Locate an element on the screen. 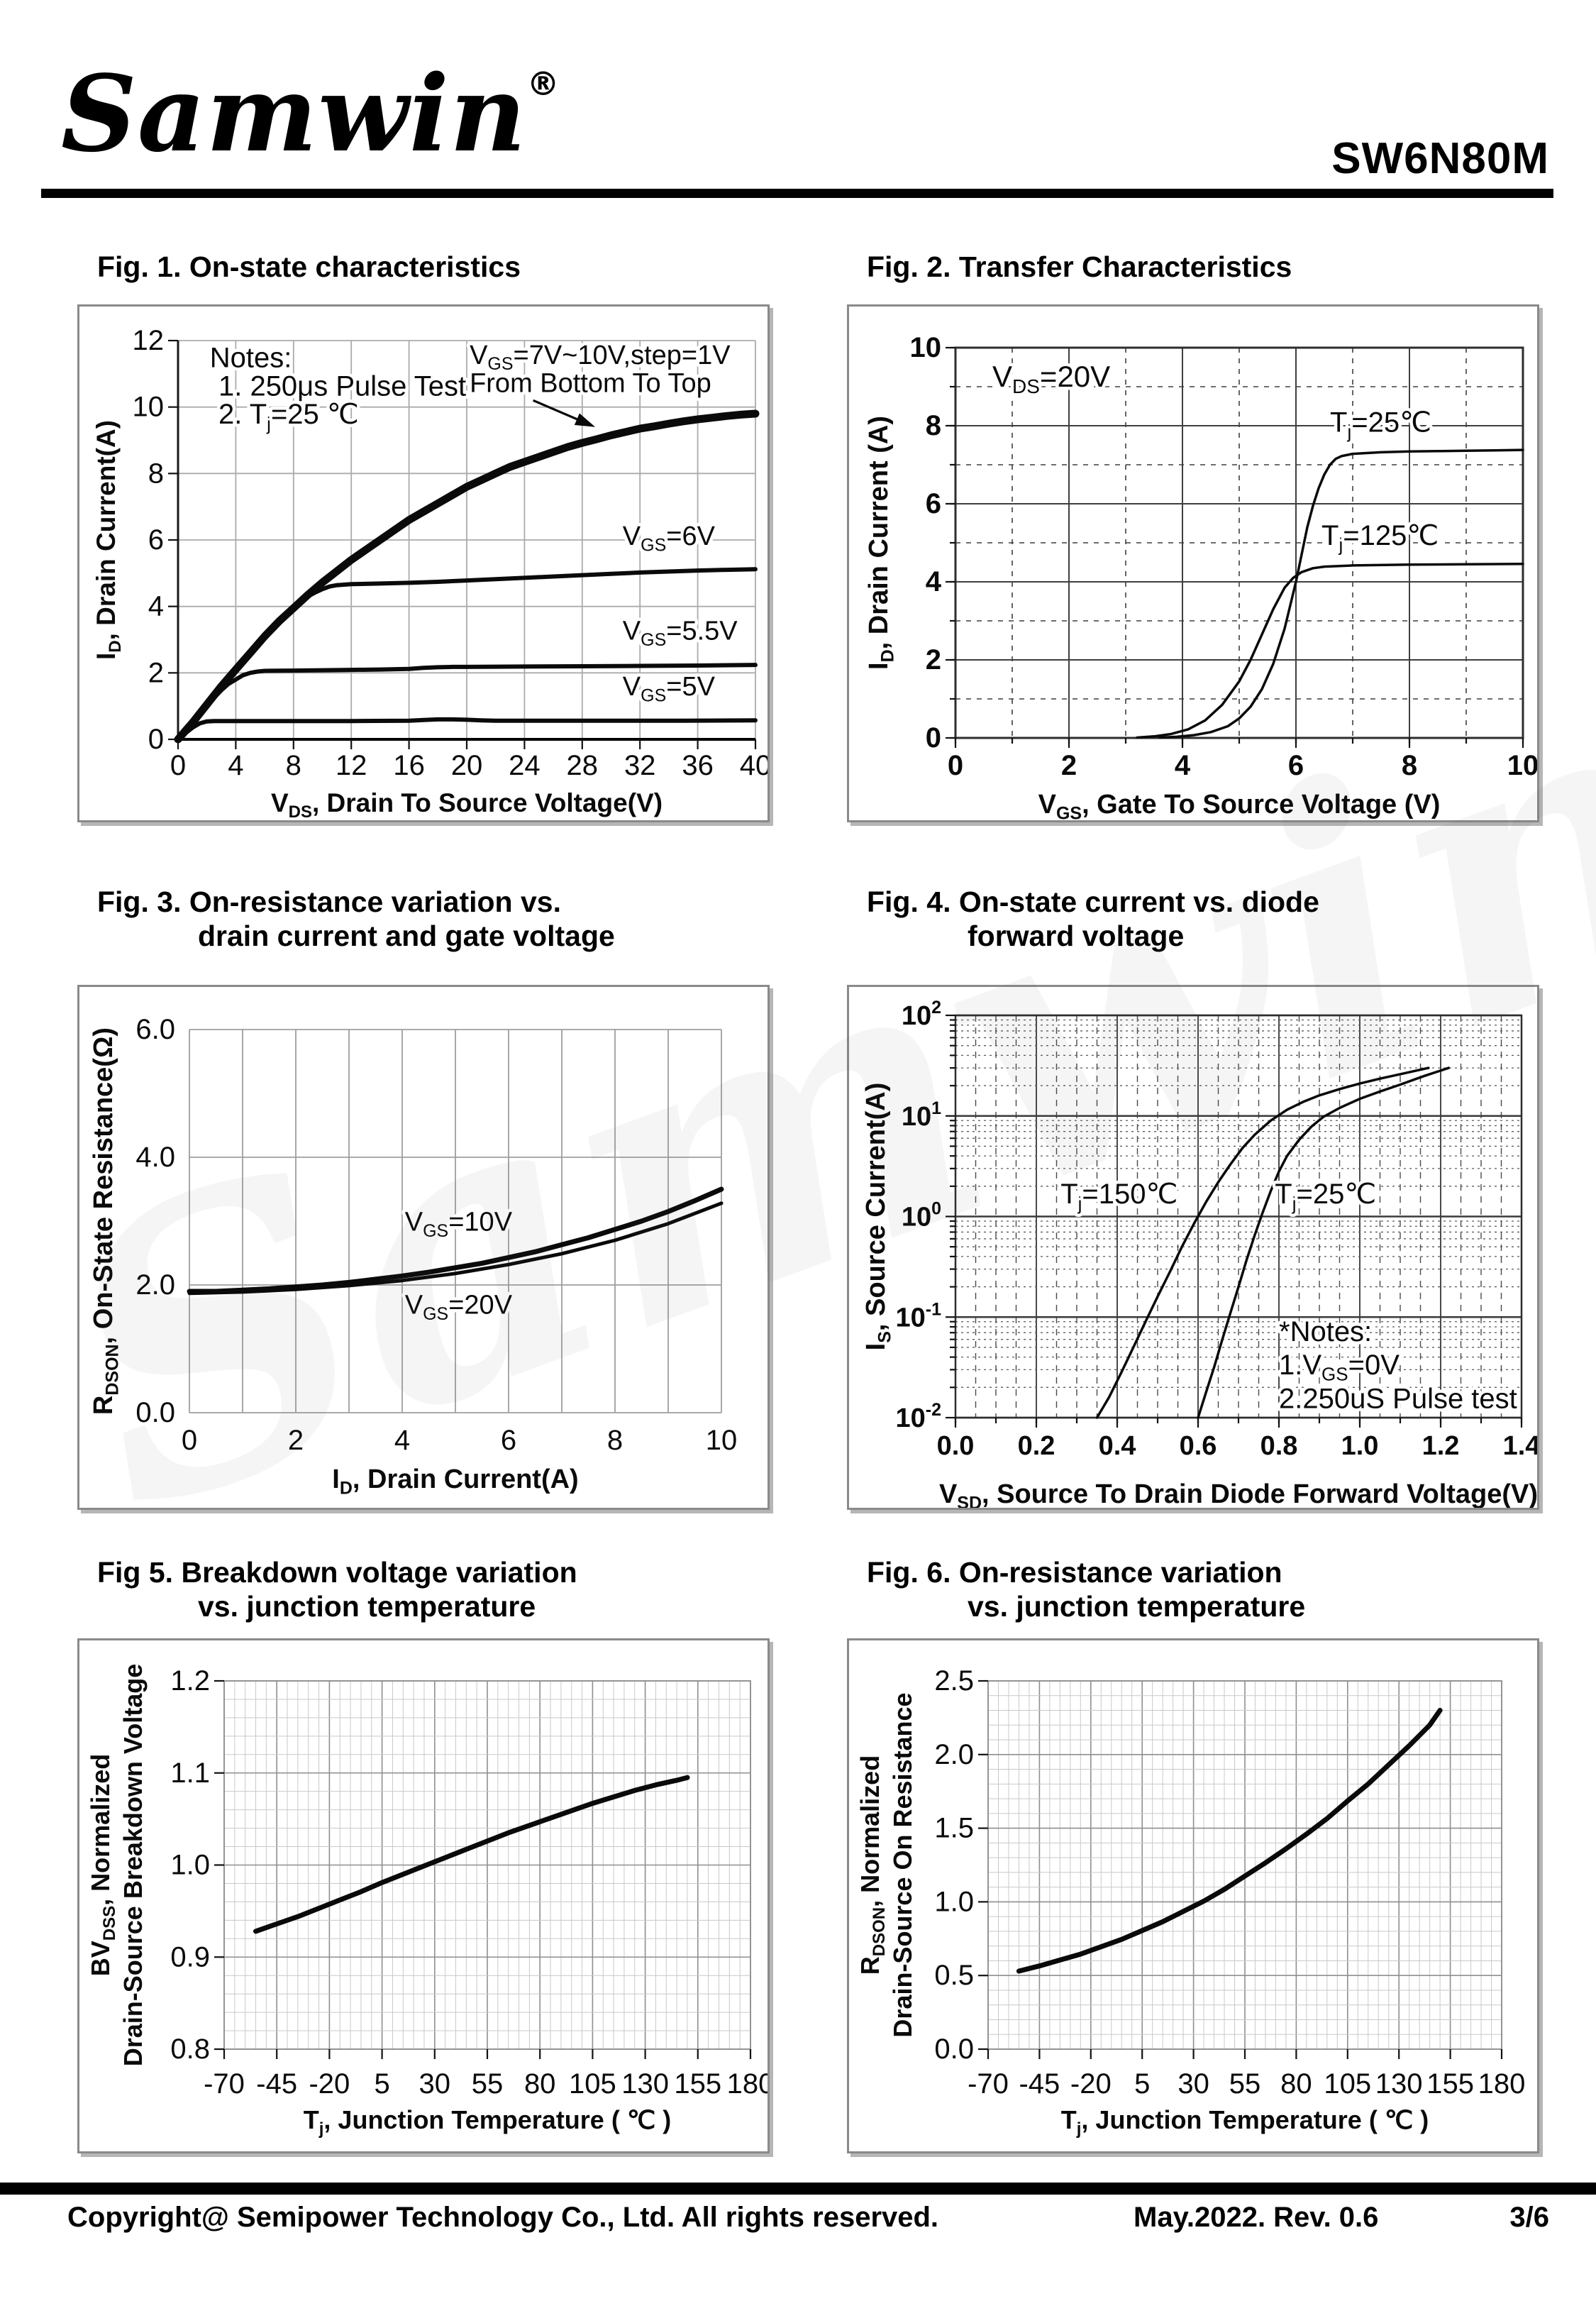 The width and height of the screenshot is (1596, 2306). axis-ticks is located at coordinates (463, 544).